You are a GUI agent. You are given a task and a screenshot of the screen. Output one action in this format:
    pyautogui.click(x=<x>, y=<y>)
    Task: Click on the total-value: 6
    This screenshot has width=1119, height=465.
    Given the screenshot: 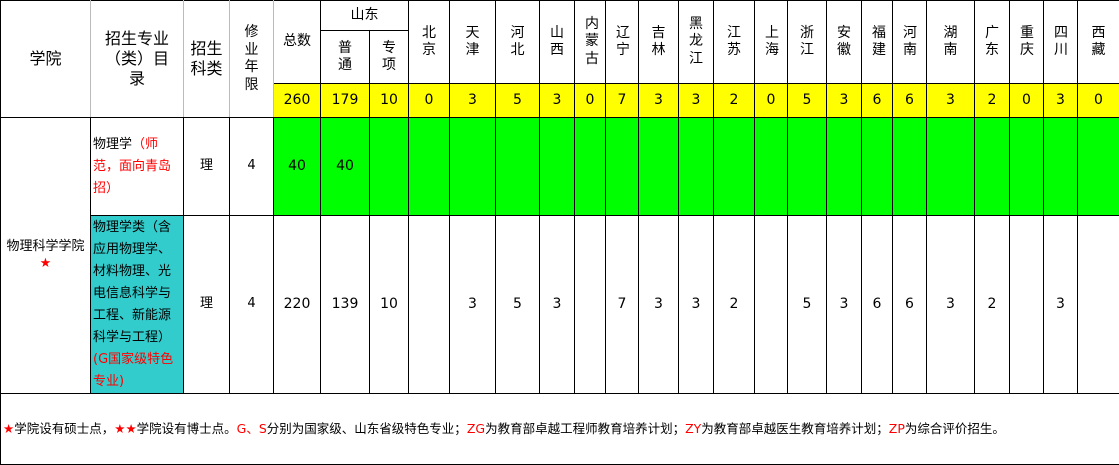 What is the action you would take?
    pyautogui.click(x=877, y=100)
    